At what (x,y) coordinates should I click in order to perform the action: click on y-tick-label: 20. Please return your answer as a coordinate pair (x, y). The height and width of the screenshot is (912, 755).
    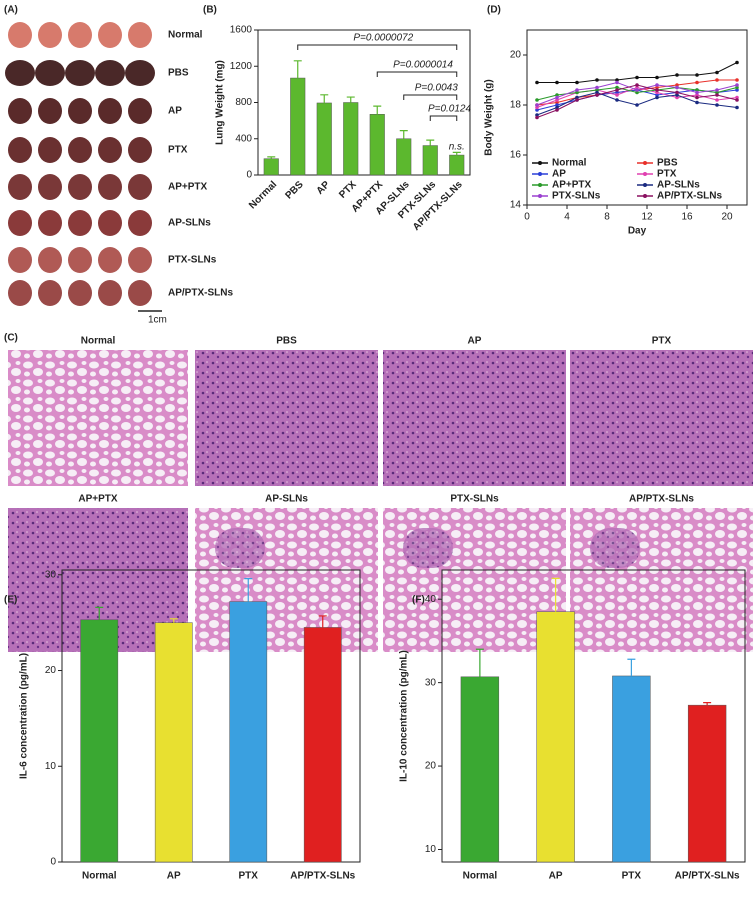
    Looking at the image, I should click on (51, 670).